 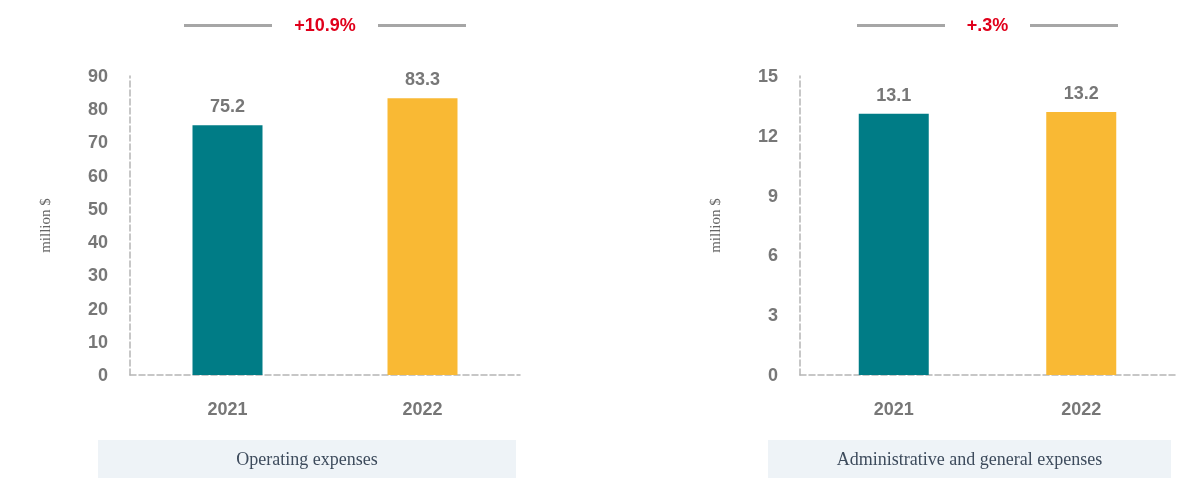 I want to click on data-label: 83.3, so click(x=422, y=79).